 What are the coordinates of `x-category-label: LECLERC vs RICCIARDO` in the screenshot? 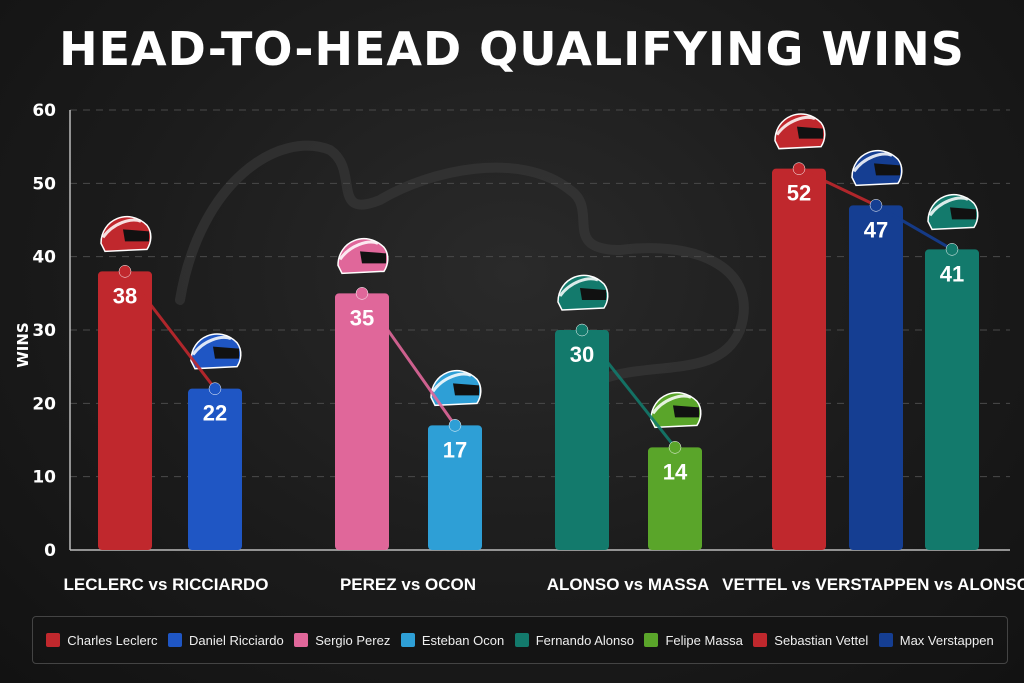 It's located at (166, 584).